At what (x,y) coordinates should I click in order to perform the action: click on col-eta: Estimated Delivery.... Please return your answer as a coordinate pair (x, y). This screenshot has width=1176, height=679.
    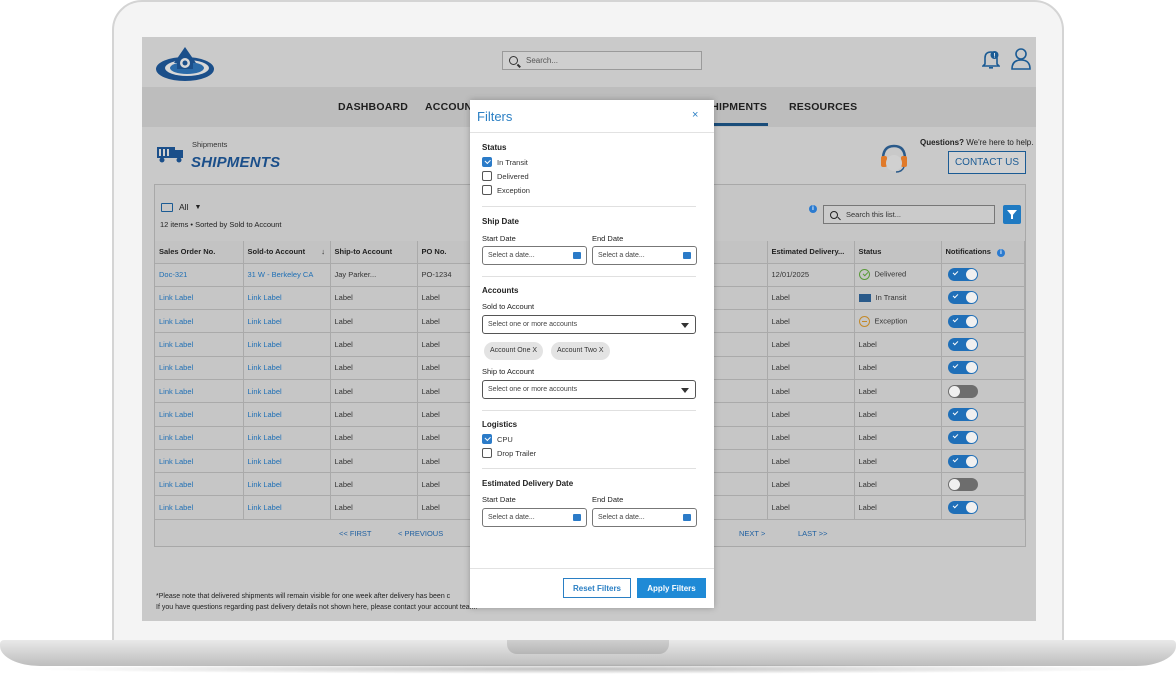
    Looking at the image, I should click on (811, 252).